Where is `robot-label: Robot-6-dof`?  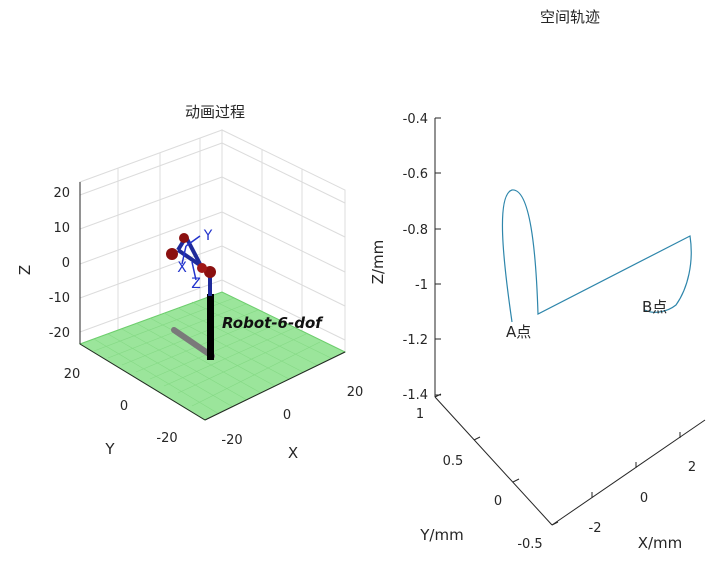 robot-label: Robot-6-dof is located at coordinates (273, 323).